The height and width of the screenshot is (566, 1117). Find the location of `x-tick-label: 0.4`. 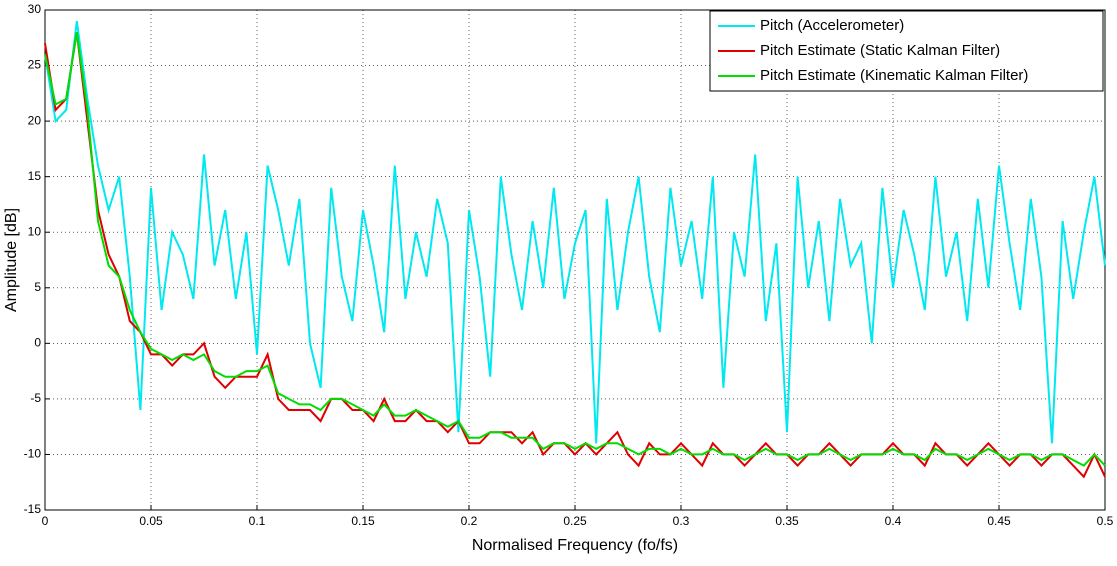

x-tick-label: 0.4 is located at coordinates (893, 521).